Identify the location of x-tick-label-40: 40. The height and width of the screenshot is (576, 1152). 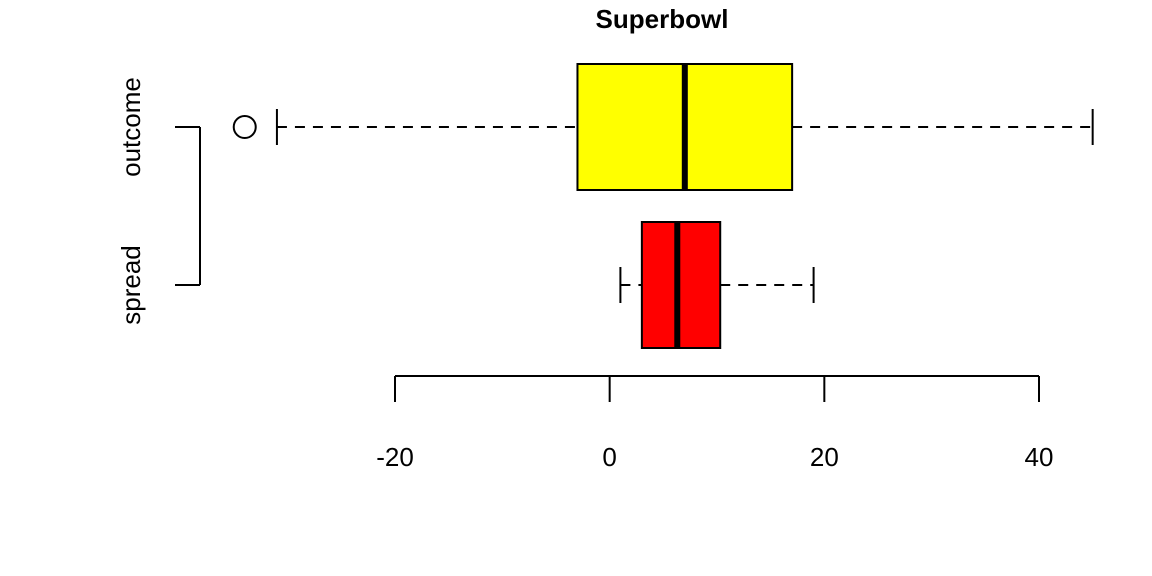
(1039, 457).